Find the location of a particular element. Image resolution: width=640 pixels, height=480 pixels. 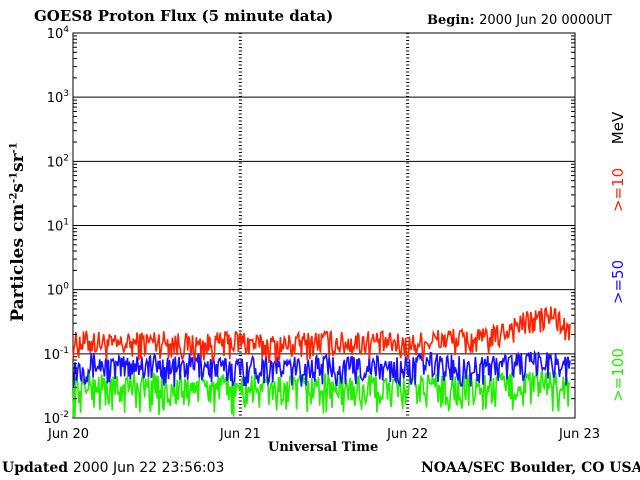

legend-ge10: >=10 is located at coordinates (618, 190).